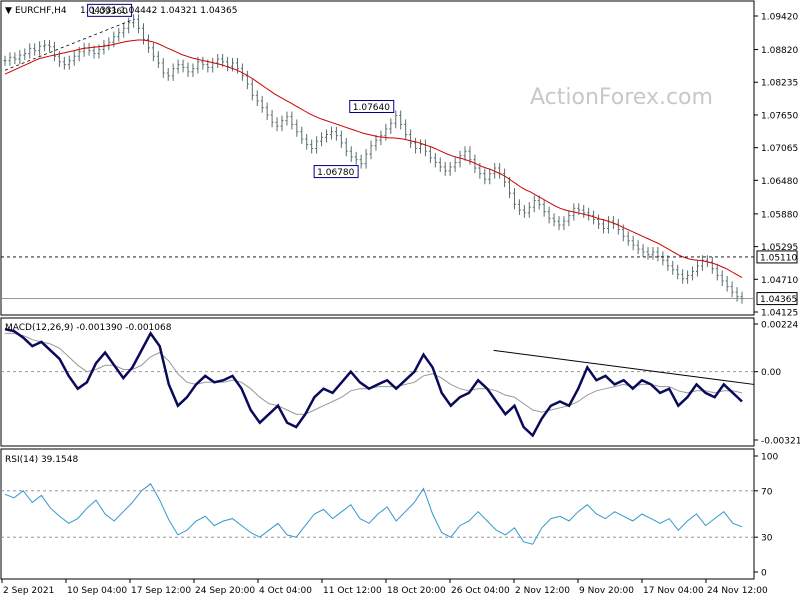 This screenshot has height=600, width=800. What do you see at coordinates (764, 574) in the screenshot?
I see `rsi-tick-label: 0` at bounding box center [764, 574].